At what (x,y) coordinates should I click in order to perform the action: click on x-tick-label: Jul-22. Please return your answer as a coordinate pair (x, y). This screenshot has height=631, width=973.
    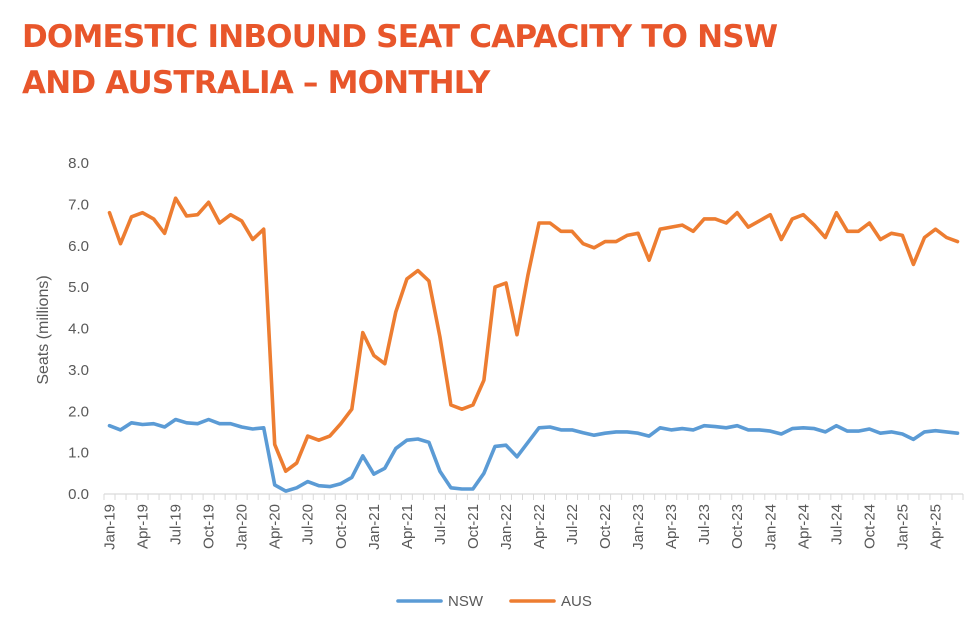
    Looking at the image, I should click on (572, 524).